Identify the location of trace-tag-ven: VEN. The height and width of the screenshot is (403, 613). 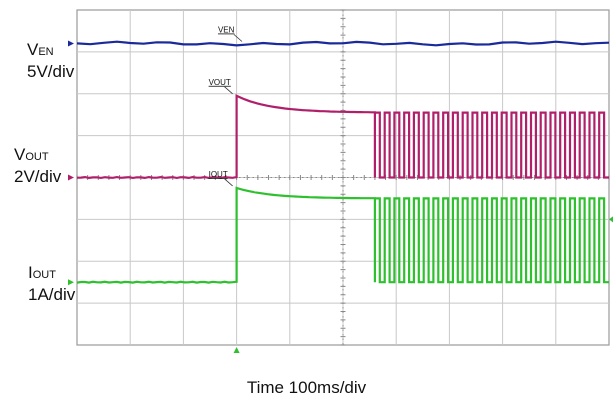
(226, 30).